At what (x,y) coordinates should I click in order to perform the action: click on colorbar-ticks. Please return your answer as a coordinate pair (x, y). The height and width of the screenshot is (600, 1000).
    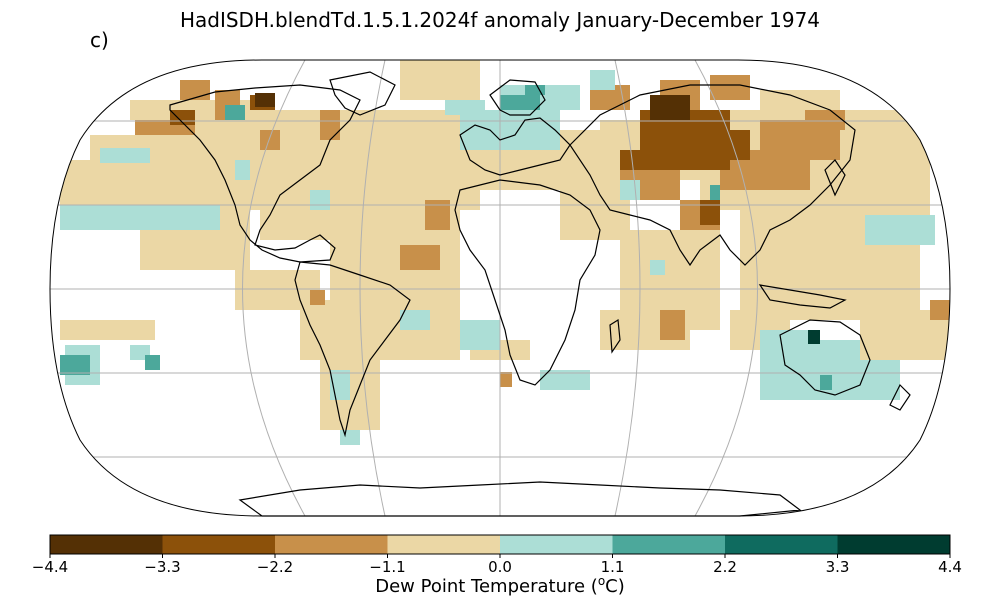
    Looking at the image, I should click on (500, 556).